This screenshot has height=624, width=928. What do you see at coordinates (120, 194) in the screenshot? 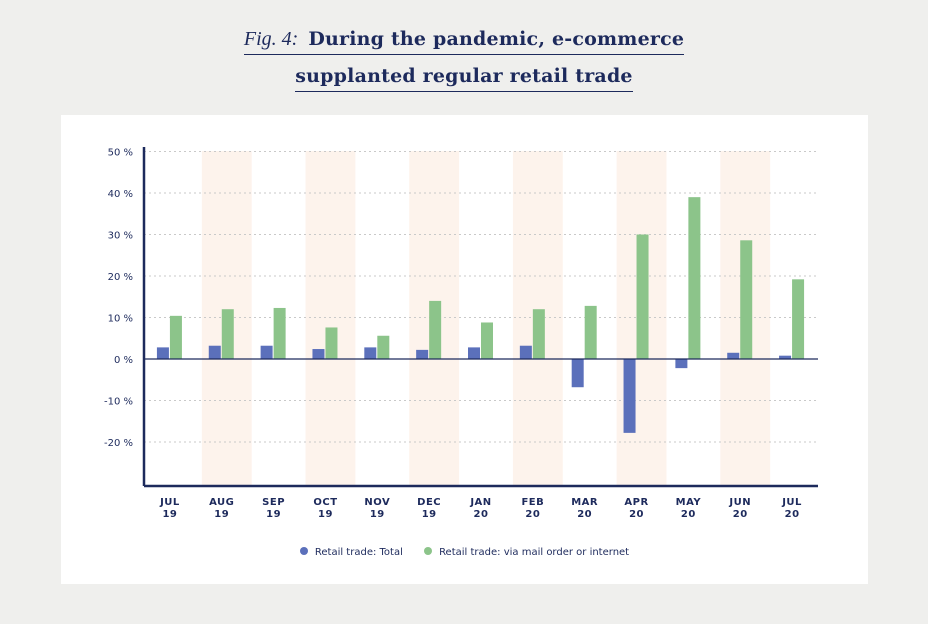
I see `y-tick-label: 40 %` at bounding box center [120, 194].